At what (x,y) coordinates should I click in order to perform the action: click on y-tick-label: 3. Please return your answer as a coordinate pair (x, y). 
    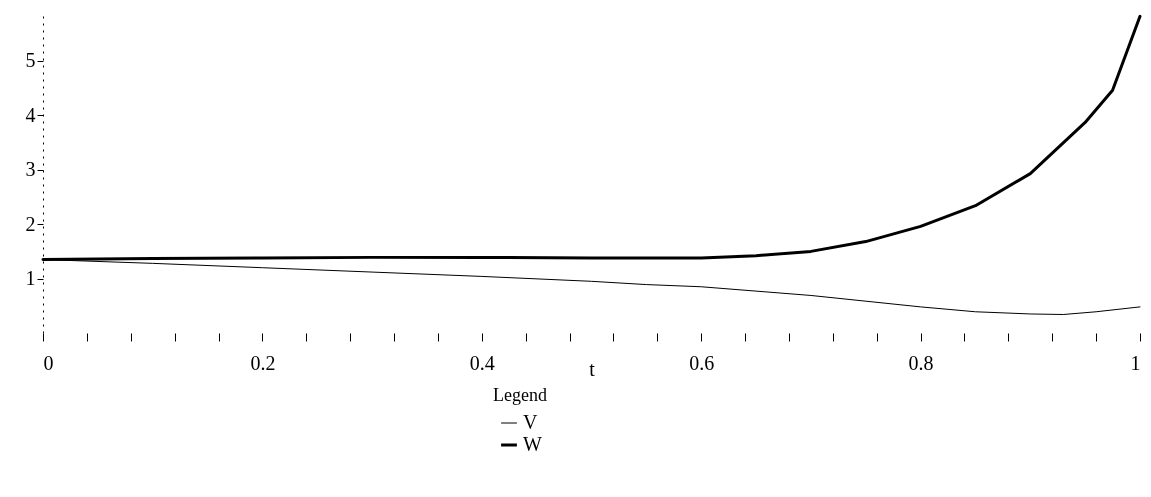
    Looking at the image, I should click on (30, 169).